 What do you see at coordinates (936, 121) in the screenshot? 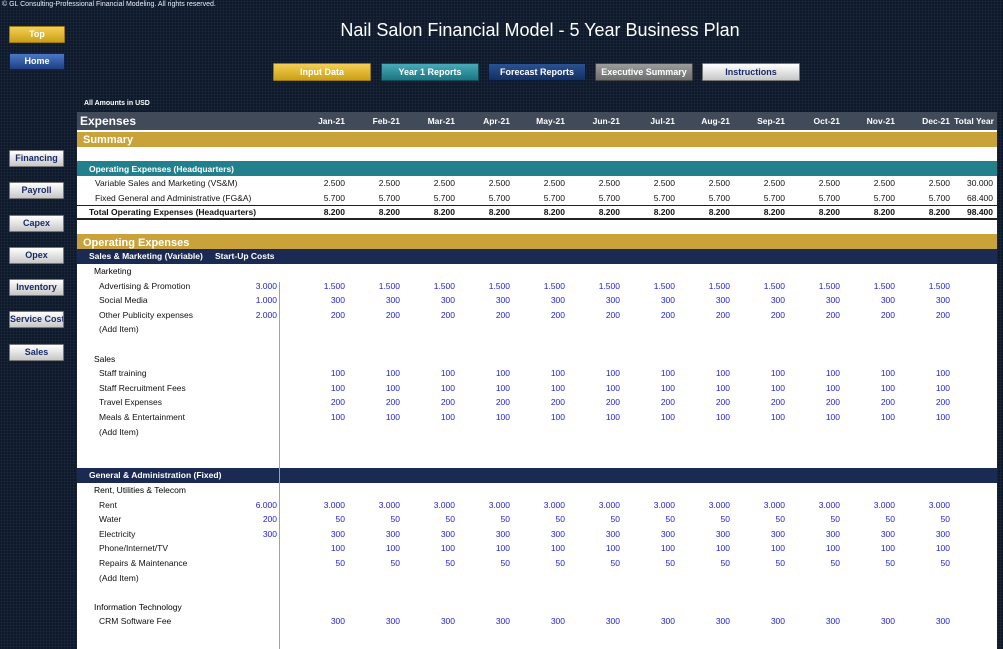
I see `month-header: Dec-21` at bounding box center [936, 121].